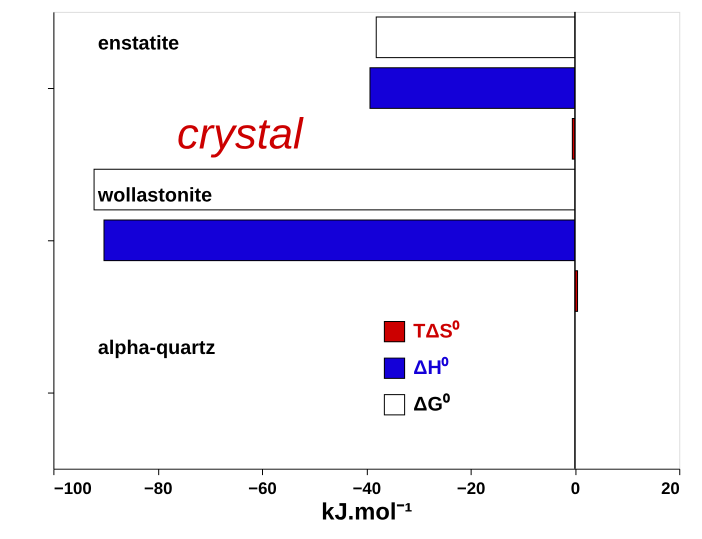  Describe the element at coordinates (154, 195) in the screenshot. I see `y-tick-label: wollastonite` at that location.